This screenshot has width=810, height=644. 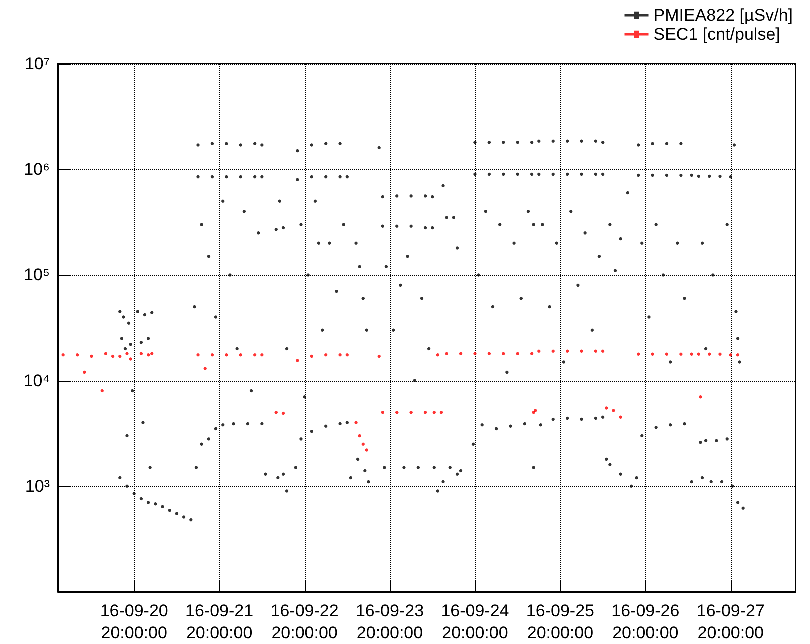 What do you see at coordinates (560, 622) in the screenshot?
I see `x-tick-label: 16-09-25 20:00:00` at bounding box center [560, 622].